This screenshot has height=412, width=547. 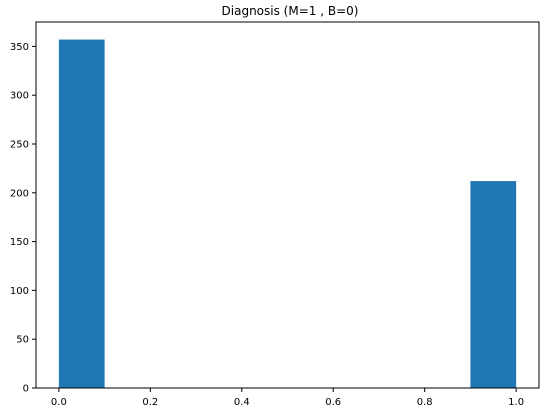 I want to click on y-tick-label-2: 100, so click(x=19, y=291).